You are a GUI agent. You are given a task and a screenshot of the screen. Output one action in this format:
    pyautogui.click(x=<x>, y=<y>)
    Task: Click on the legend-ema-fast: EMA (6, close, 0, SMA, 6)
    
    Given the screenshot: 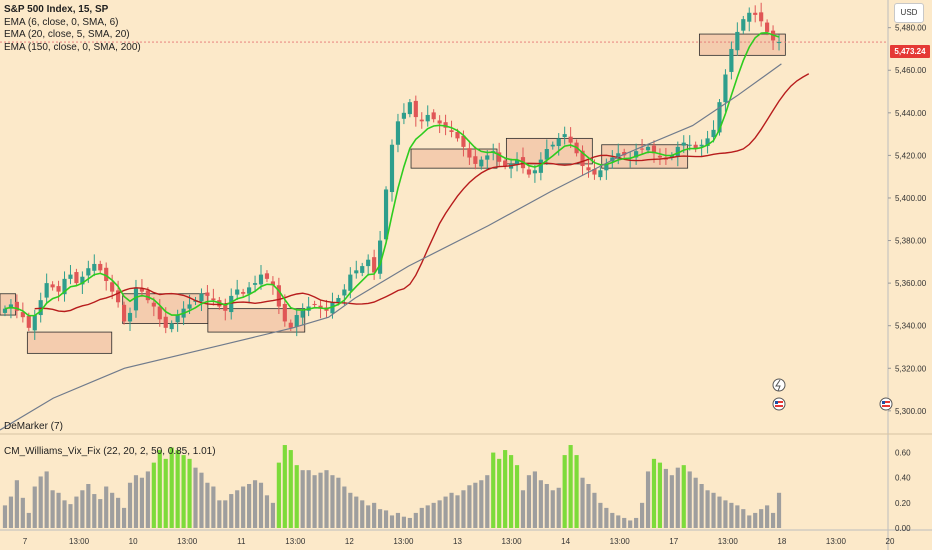 What is the action you would take?
    pyautogui.click(x=61, y=22)
    